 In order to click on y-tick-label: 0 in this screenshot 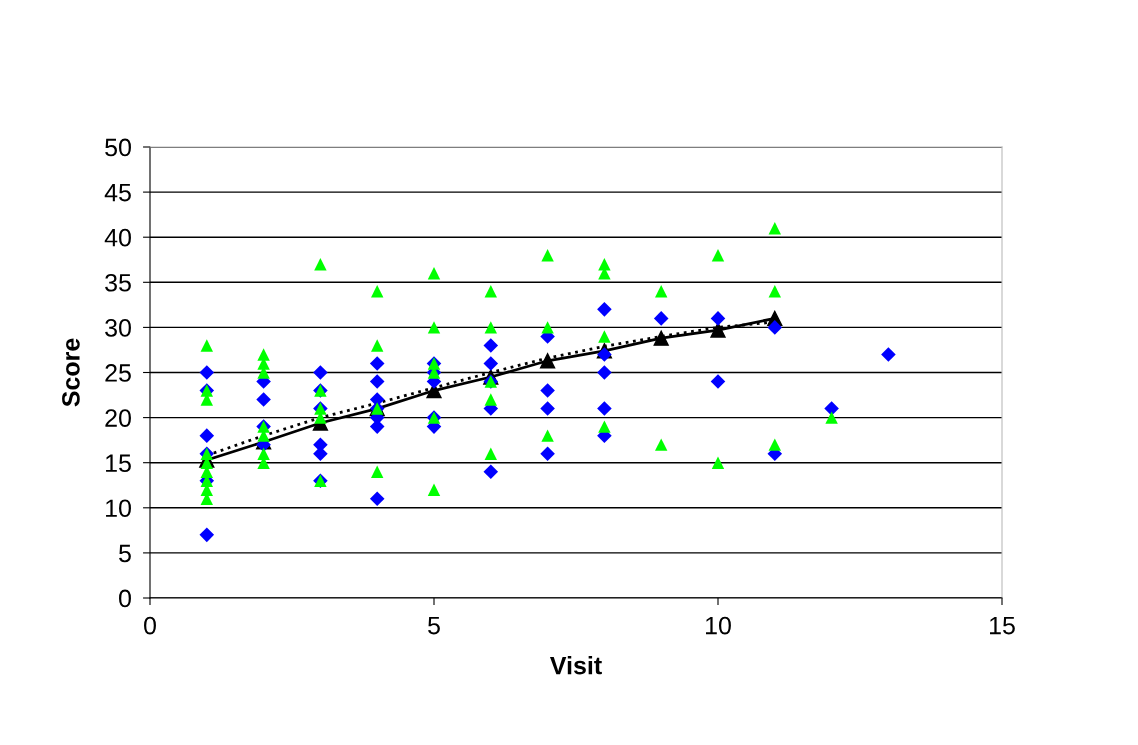, I will do `click(125, 598)`.